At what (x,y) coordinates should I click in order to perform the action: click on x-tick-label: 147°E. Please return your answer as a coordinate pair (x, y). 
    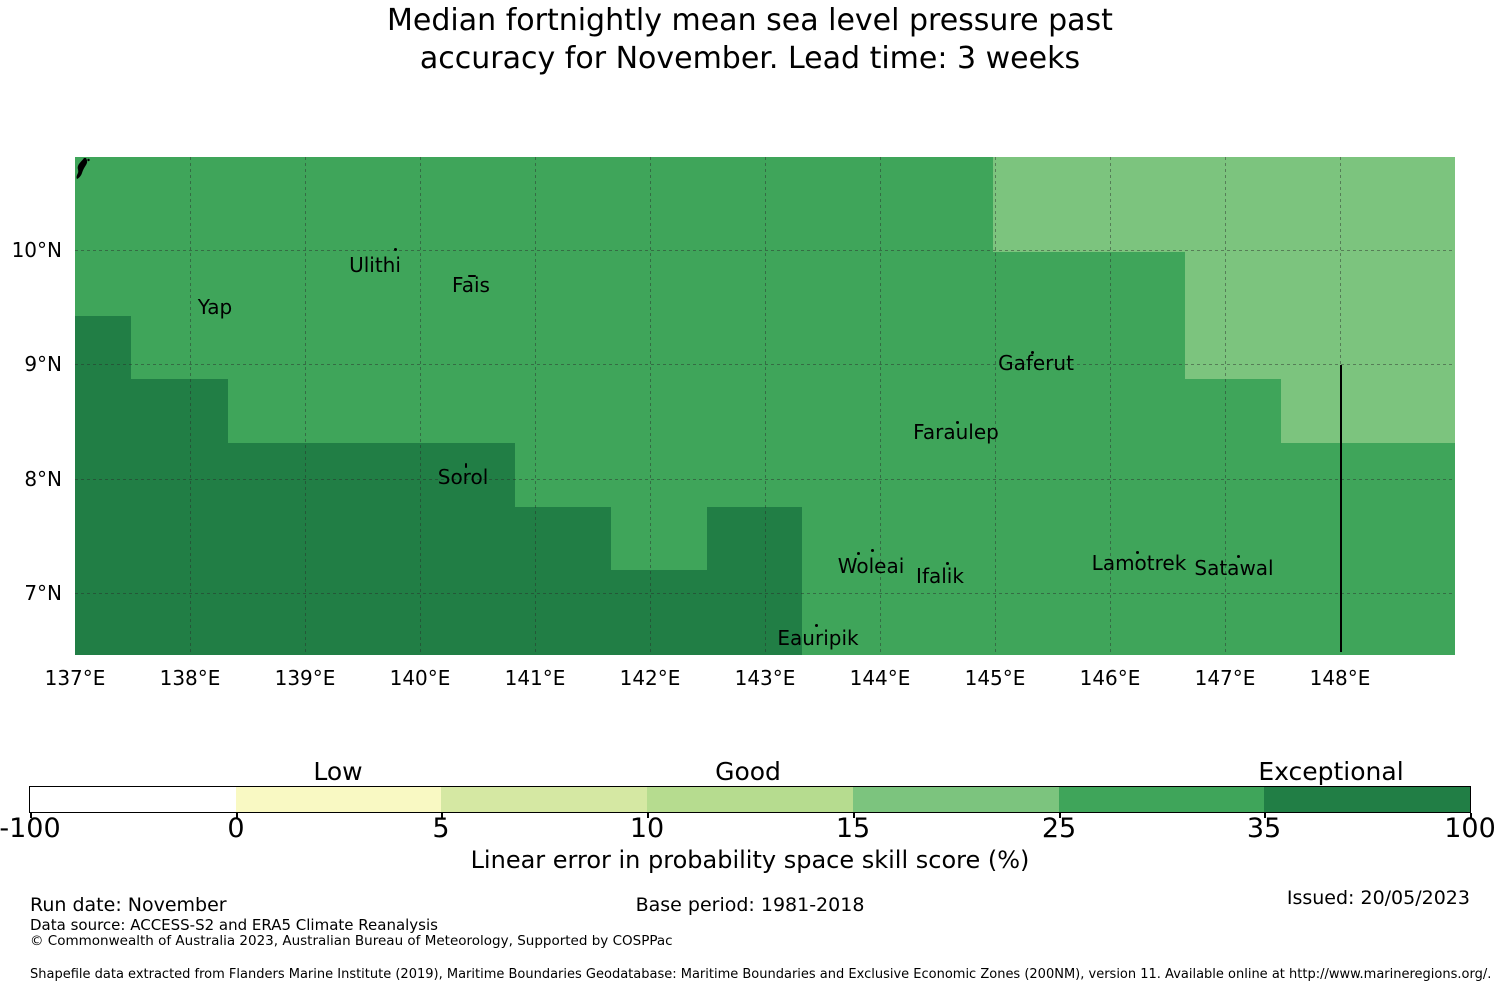
    Looking at the image, I should click on (1225, 678).